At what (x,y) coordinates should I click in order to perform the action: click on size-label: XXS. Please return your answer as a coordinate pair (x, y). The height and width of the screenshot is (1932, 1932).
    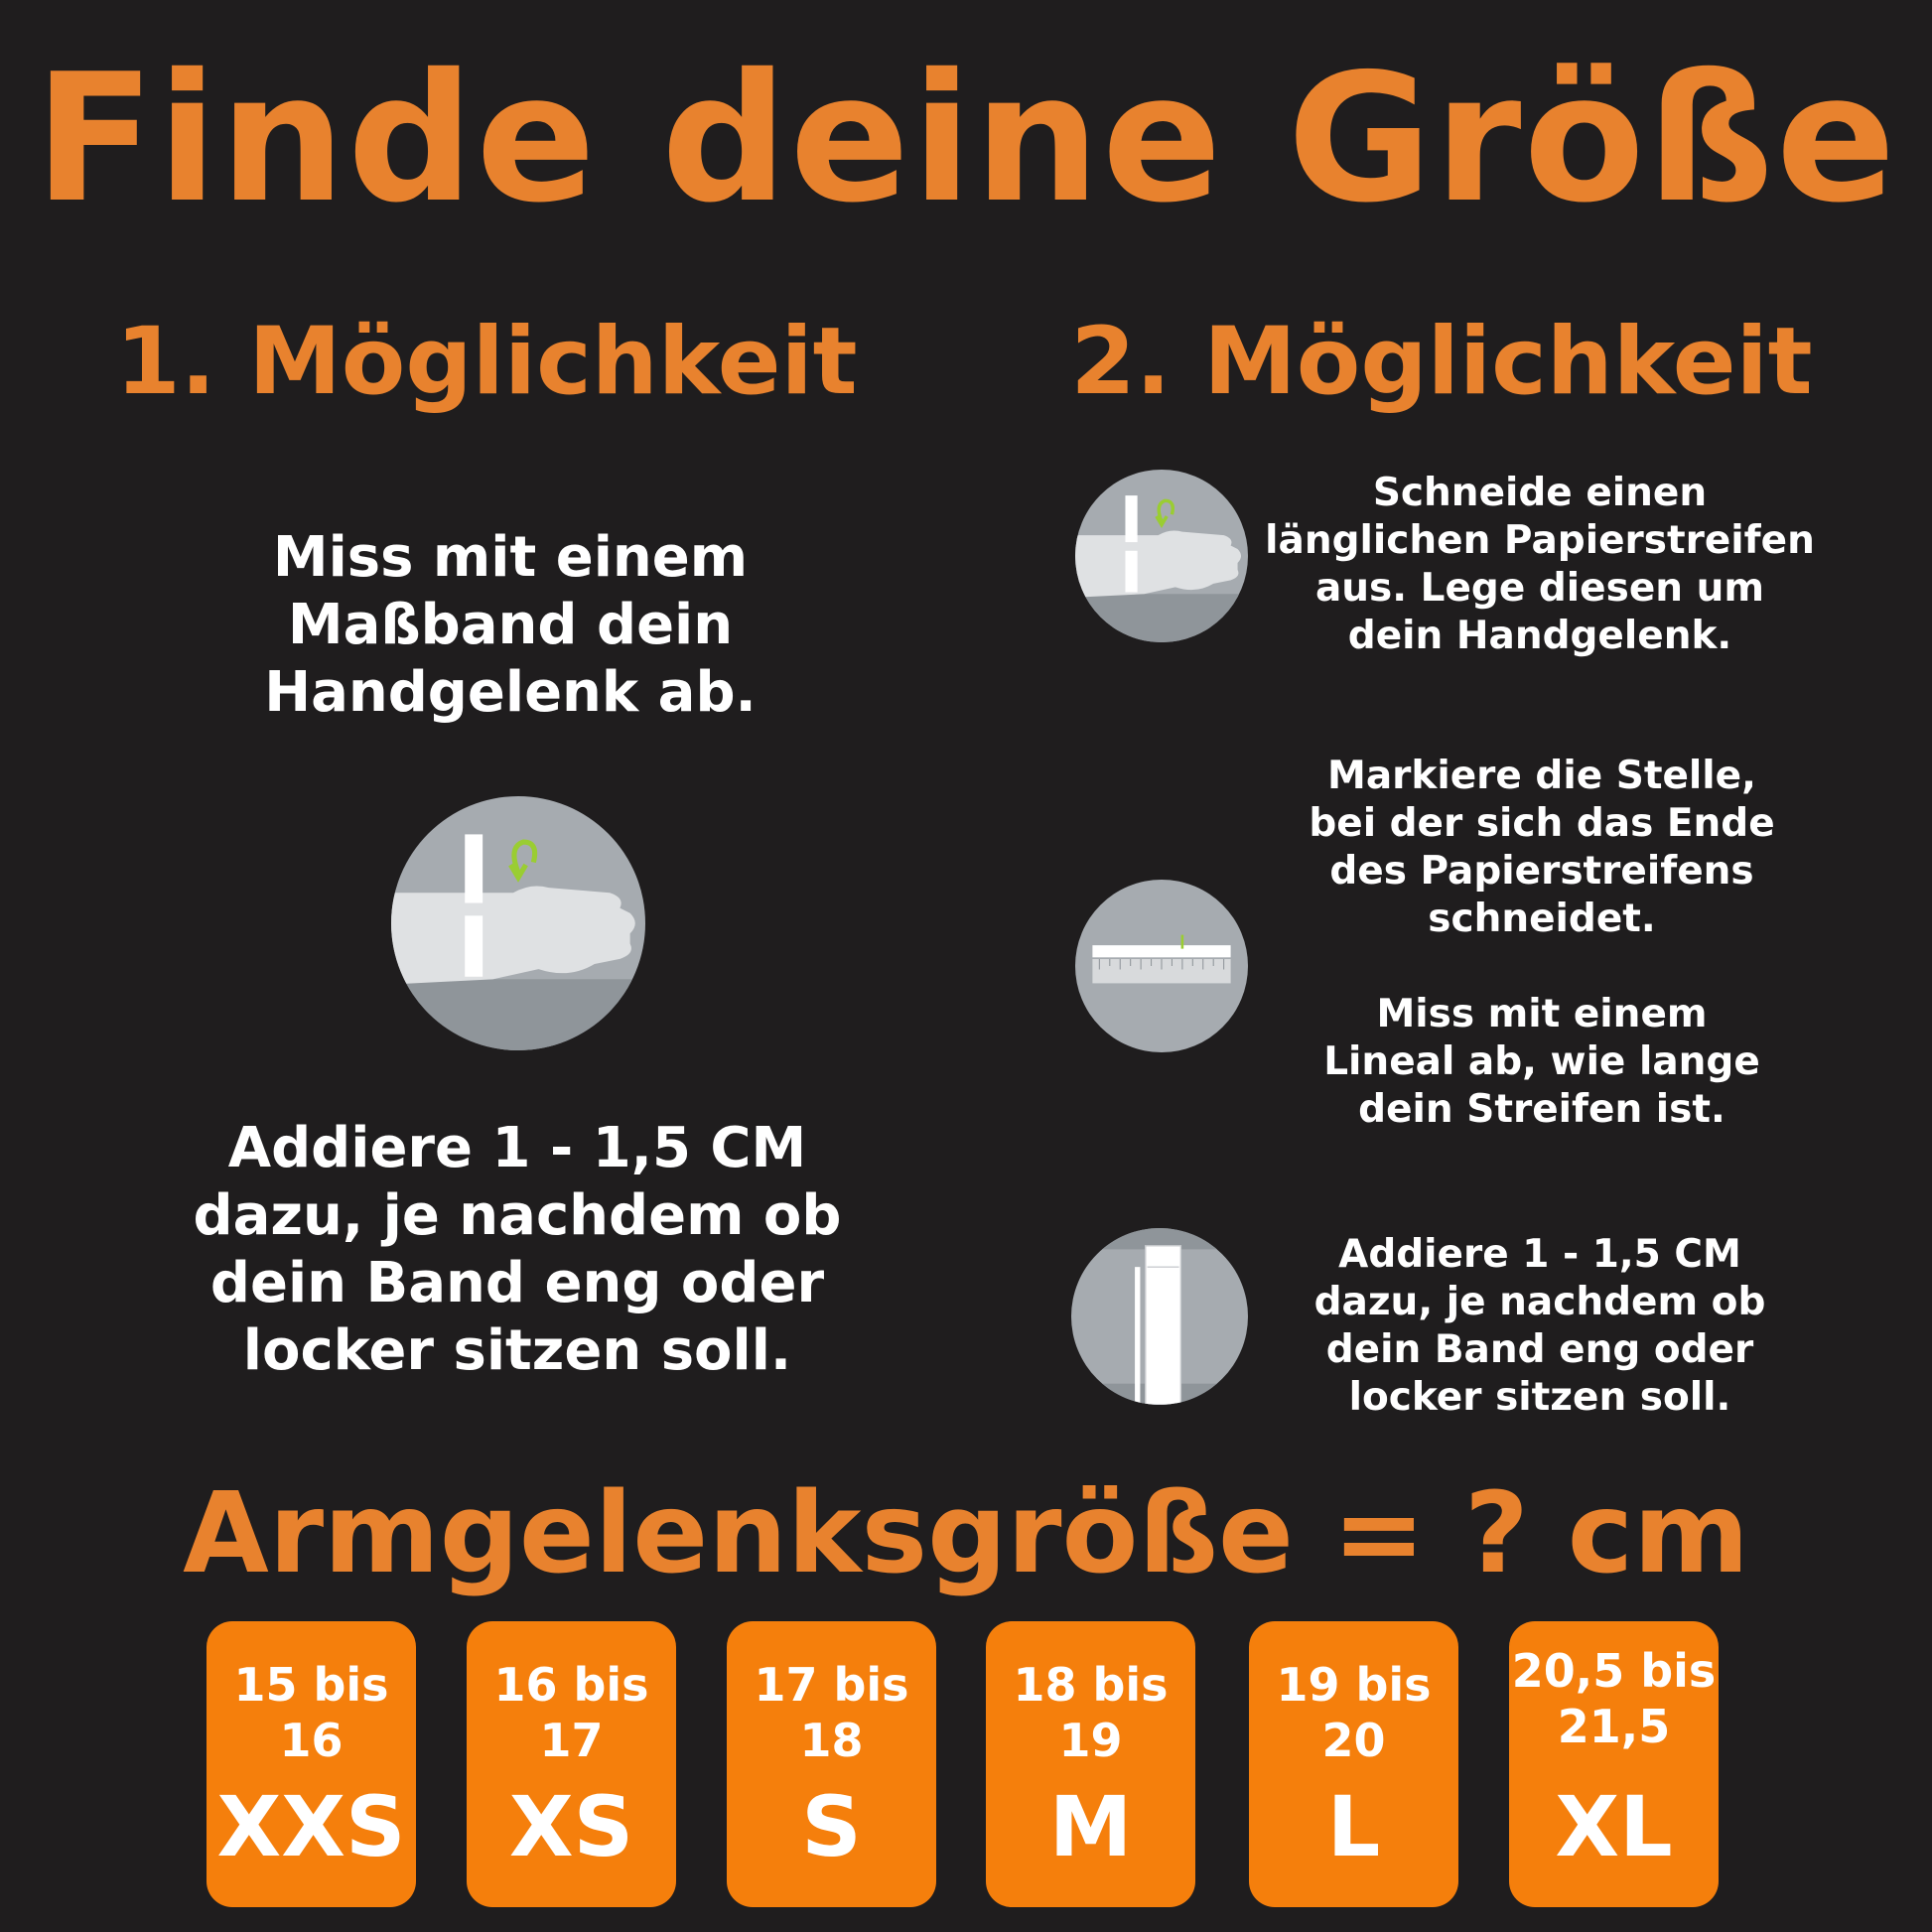
    Looking at the image, I should click on (311, 1827).